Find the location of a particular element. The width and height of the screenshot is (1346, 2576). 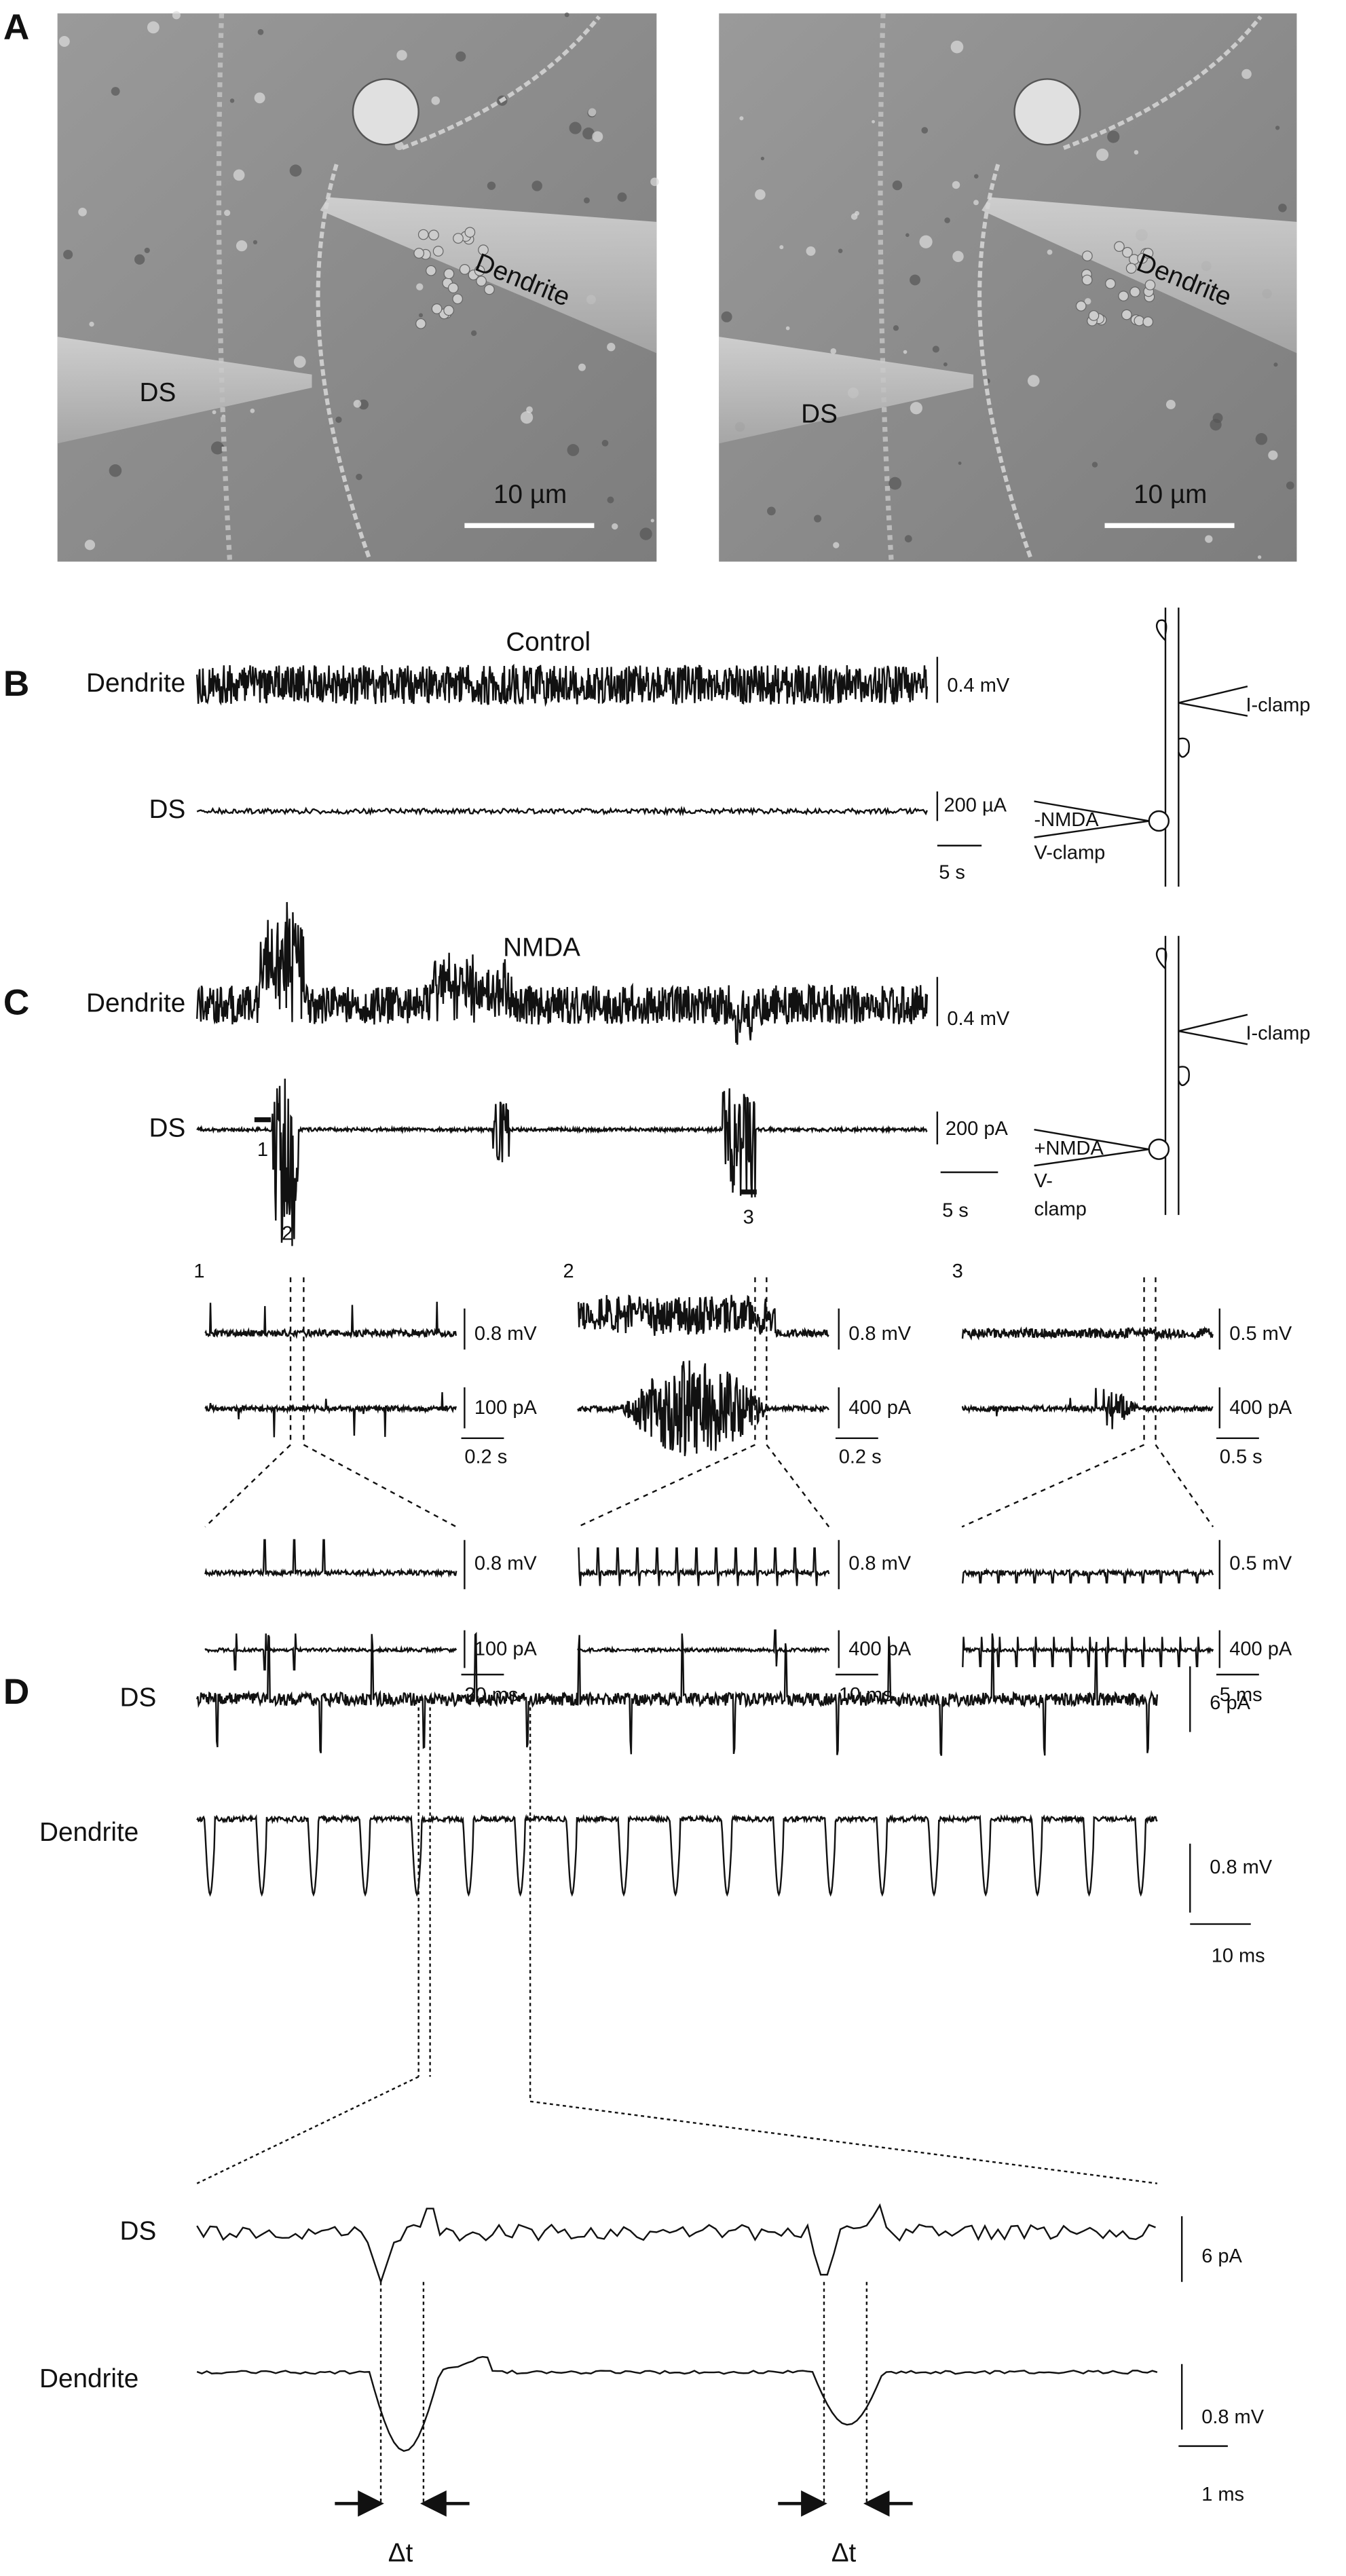

soma is located at coordinates (1159, 1149).